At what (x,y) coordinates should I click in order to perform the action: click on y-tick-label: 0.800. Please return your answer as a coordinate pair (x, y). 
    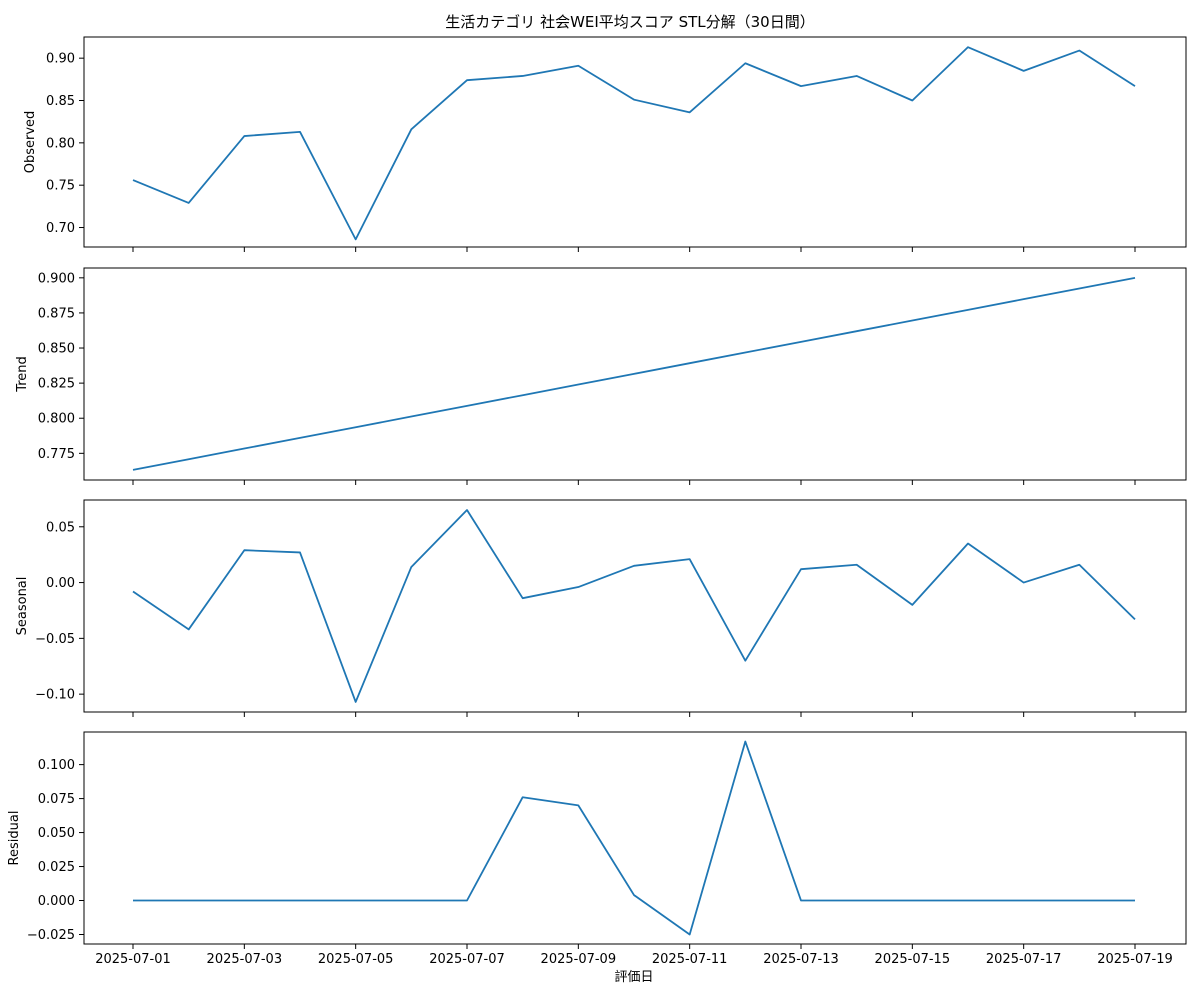
    Looking at the image, I should click on (56, 419).